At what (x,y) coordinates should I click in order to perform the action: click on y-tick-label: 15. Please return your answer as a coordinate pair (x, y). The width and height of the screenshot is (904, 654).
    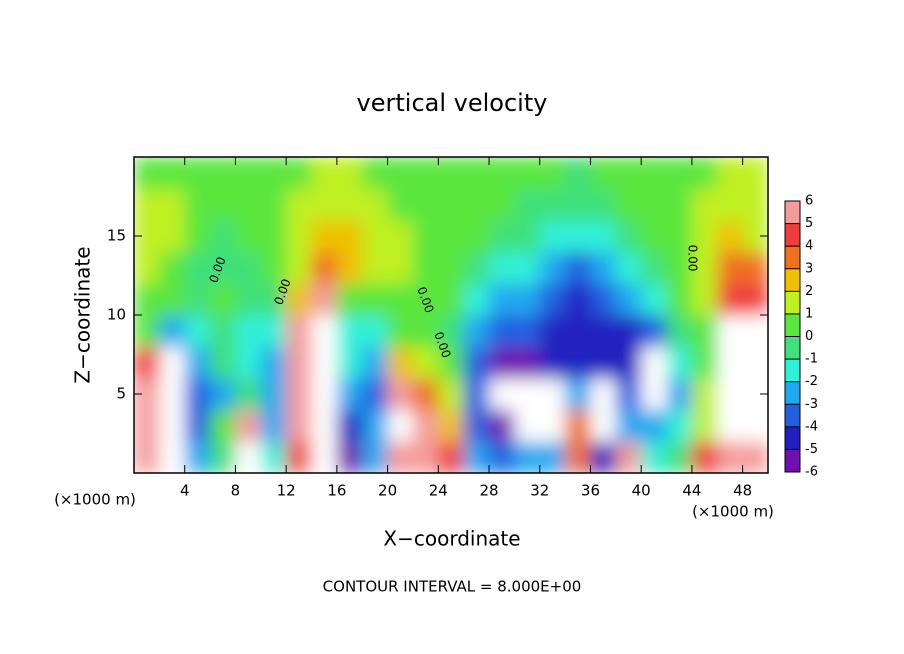
    Looking at the image, I should click on (116, 236).